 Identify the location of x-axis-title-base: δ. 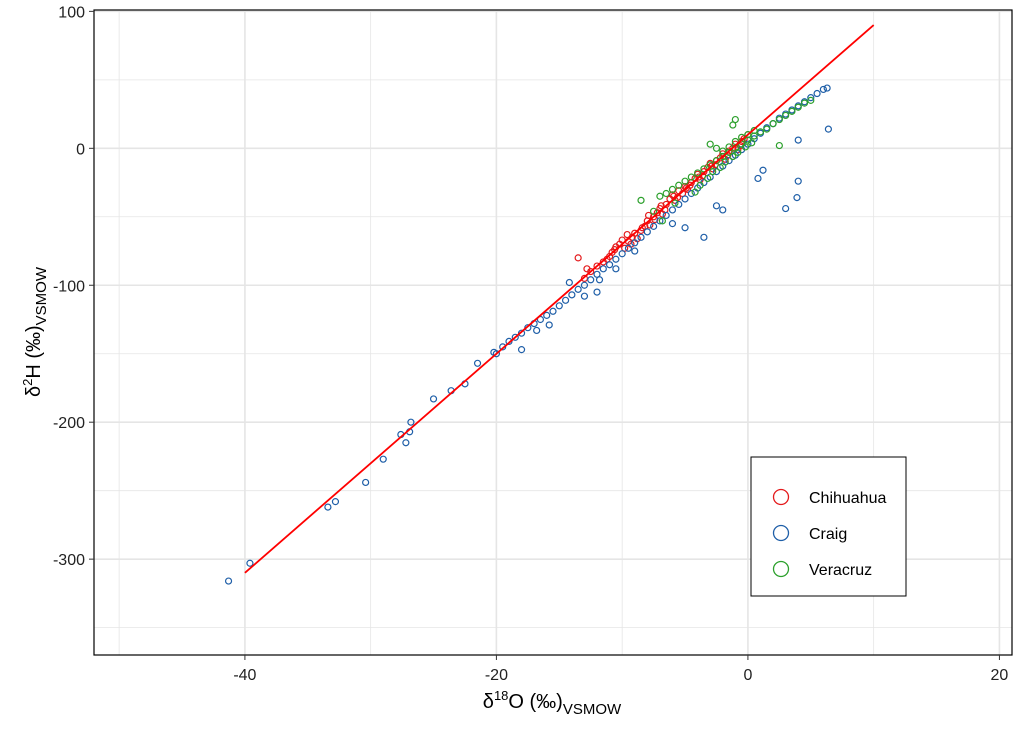
(488, 702).